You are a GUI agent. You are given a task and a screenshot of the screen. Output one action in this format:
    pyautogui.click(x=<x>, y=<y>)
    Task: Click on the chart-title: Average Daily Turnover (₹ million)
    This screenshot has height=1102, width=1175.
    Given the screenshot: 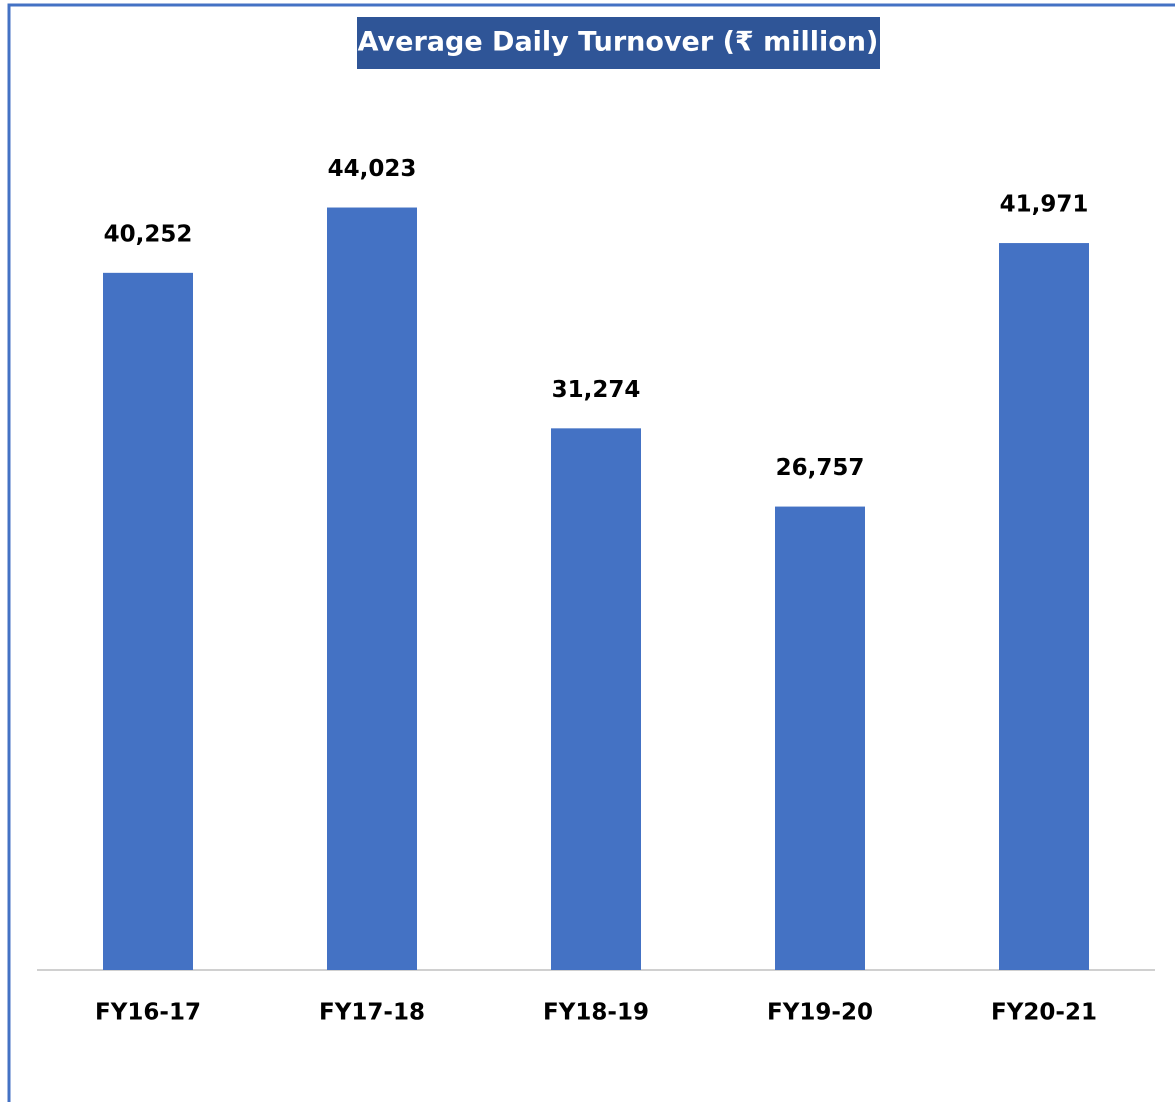 What is the action you would take?
    pyautogui.click(x=618, y=42)
    